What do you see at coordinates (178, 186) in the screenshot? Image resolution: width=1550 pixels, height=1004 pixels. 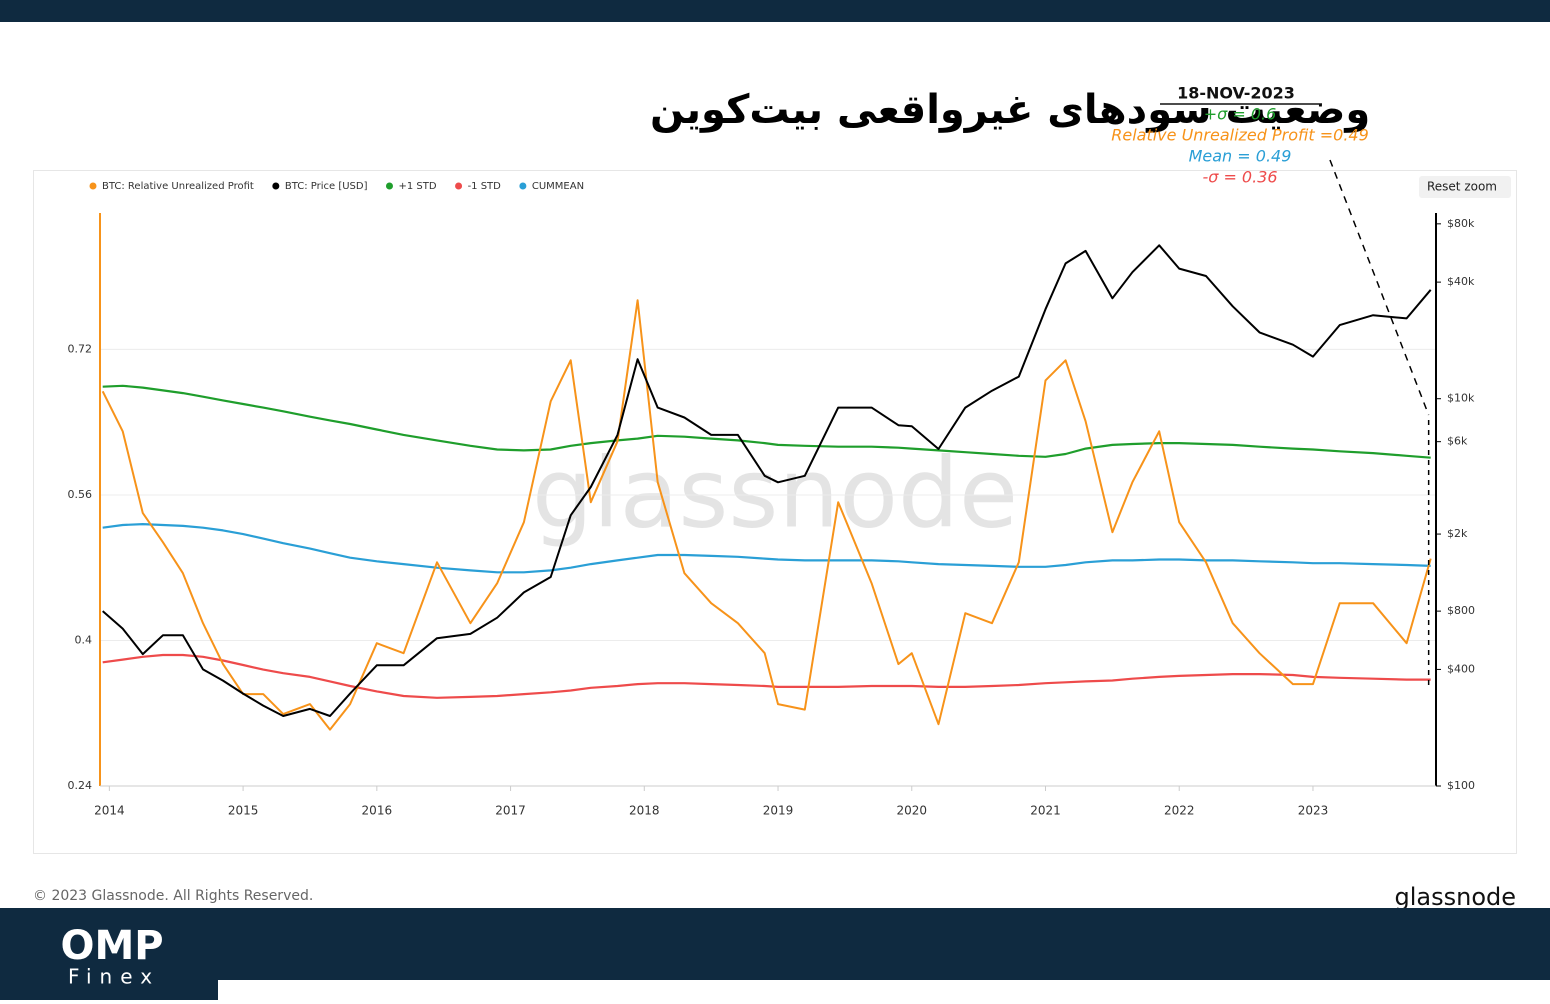 I see `legend-label: BTC: Relative Unrealized Profit` at bounding box center [178, 186].